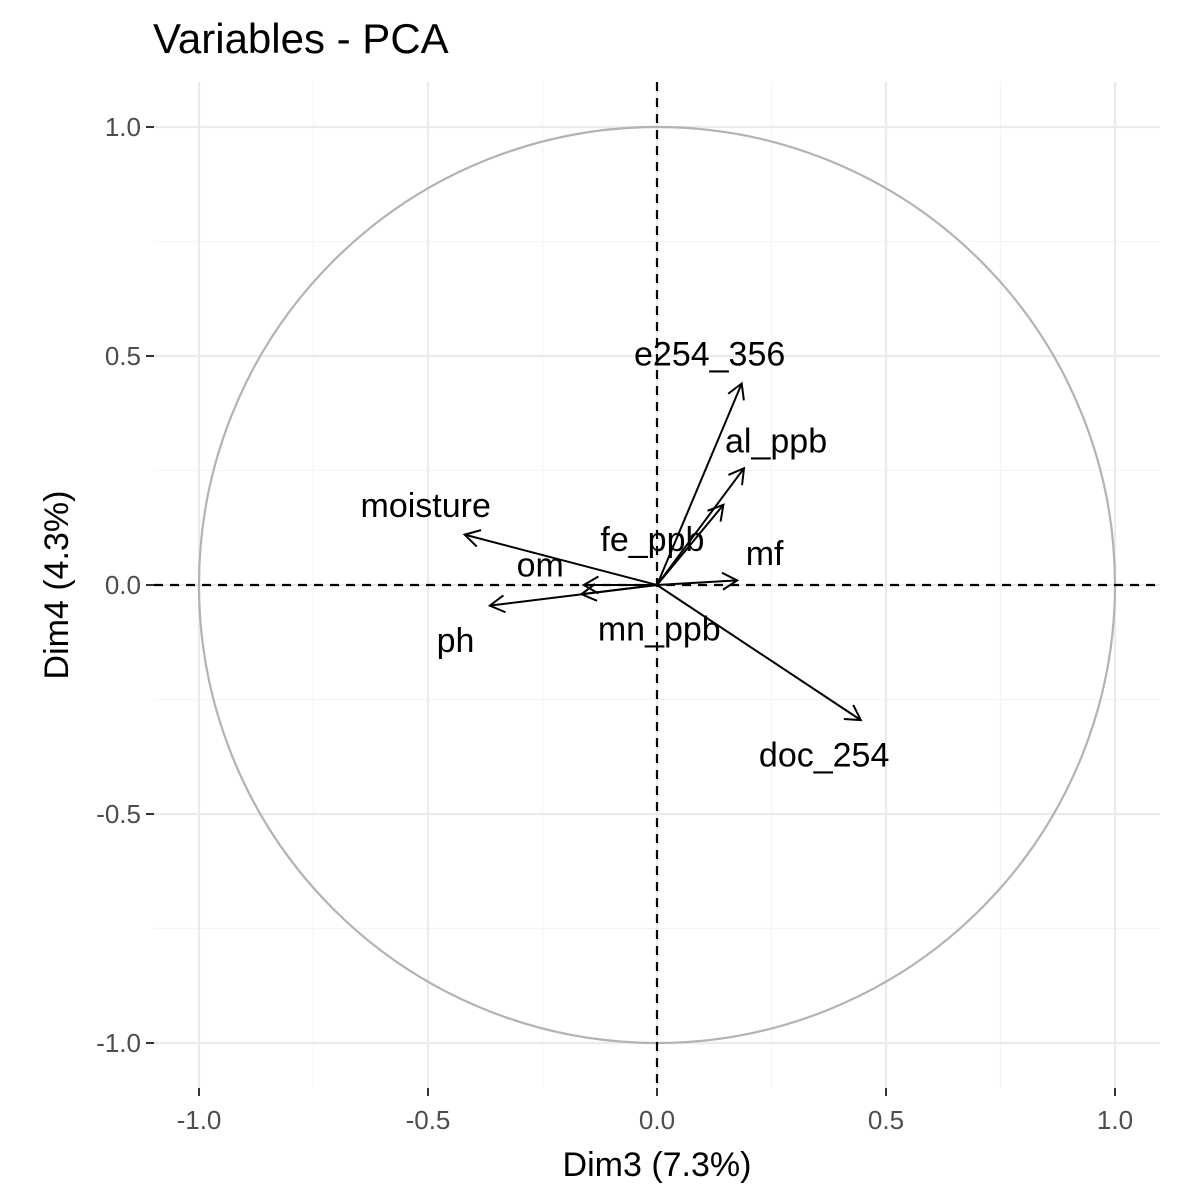  I want to click on y-tick-label: -0.5, so click(118, 814).